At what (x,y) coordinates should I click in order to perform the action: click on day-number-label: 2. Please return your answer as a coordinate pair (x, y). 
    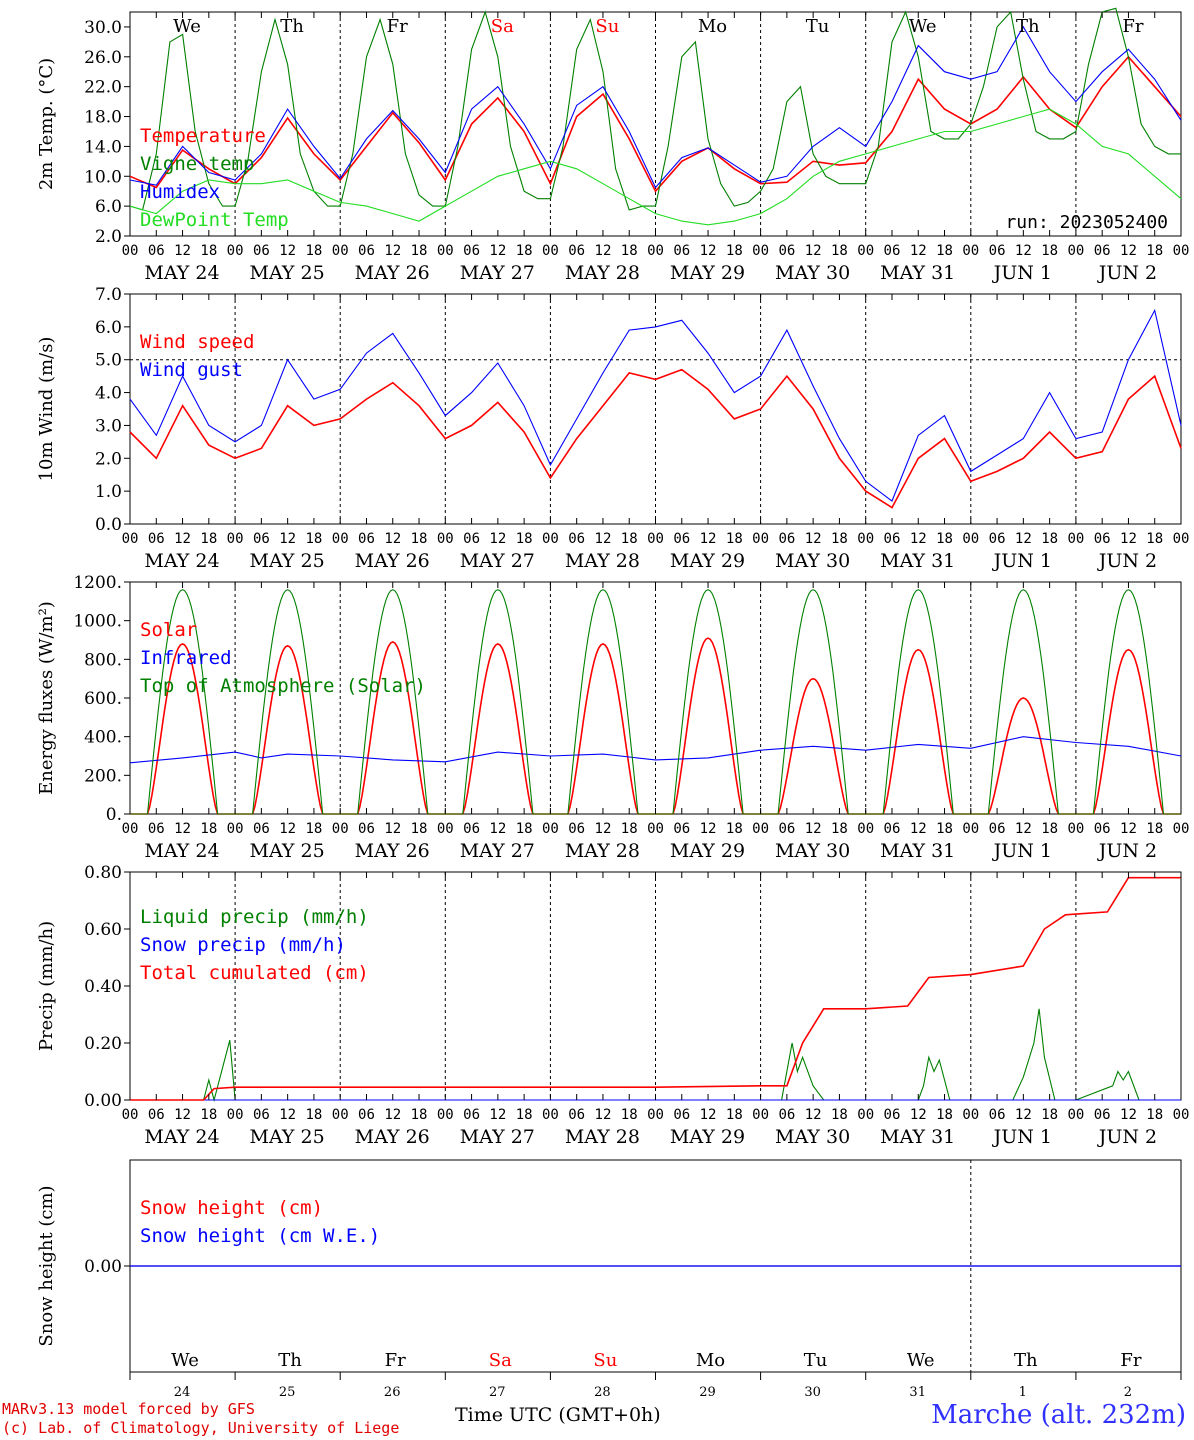
    Looking at the image, I should click on (1128, 1392).